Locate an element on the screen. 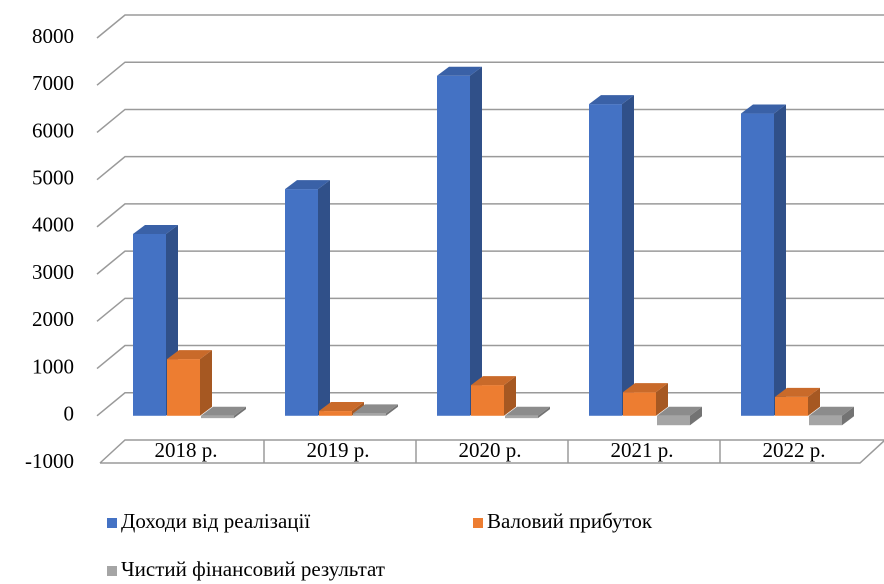  x-tick-label: 2022 р. is located at coordinates (794, 450).